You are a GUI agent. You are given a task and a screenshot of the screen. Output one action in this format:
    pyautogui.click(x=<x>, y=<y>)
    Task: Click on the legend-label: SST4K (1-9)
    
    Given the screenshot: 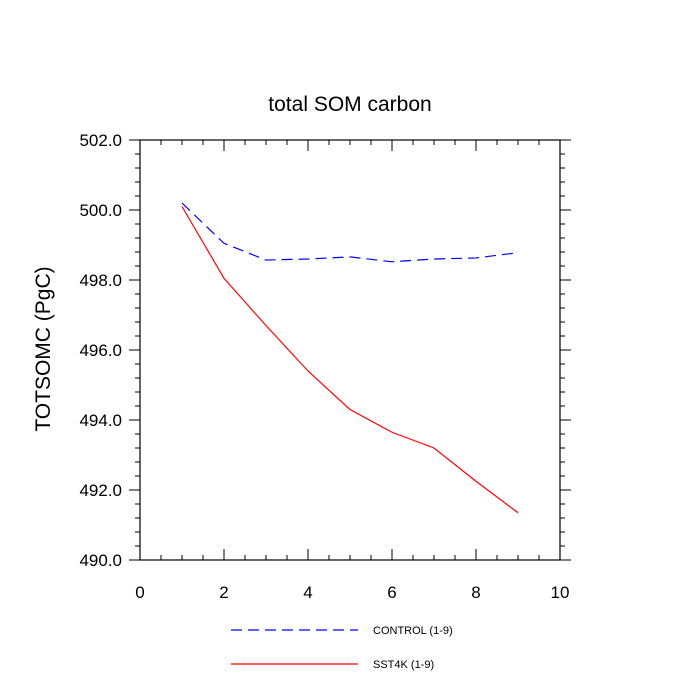 What is the action you would take?
    pyautogui.click(x=403, y=665)
    